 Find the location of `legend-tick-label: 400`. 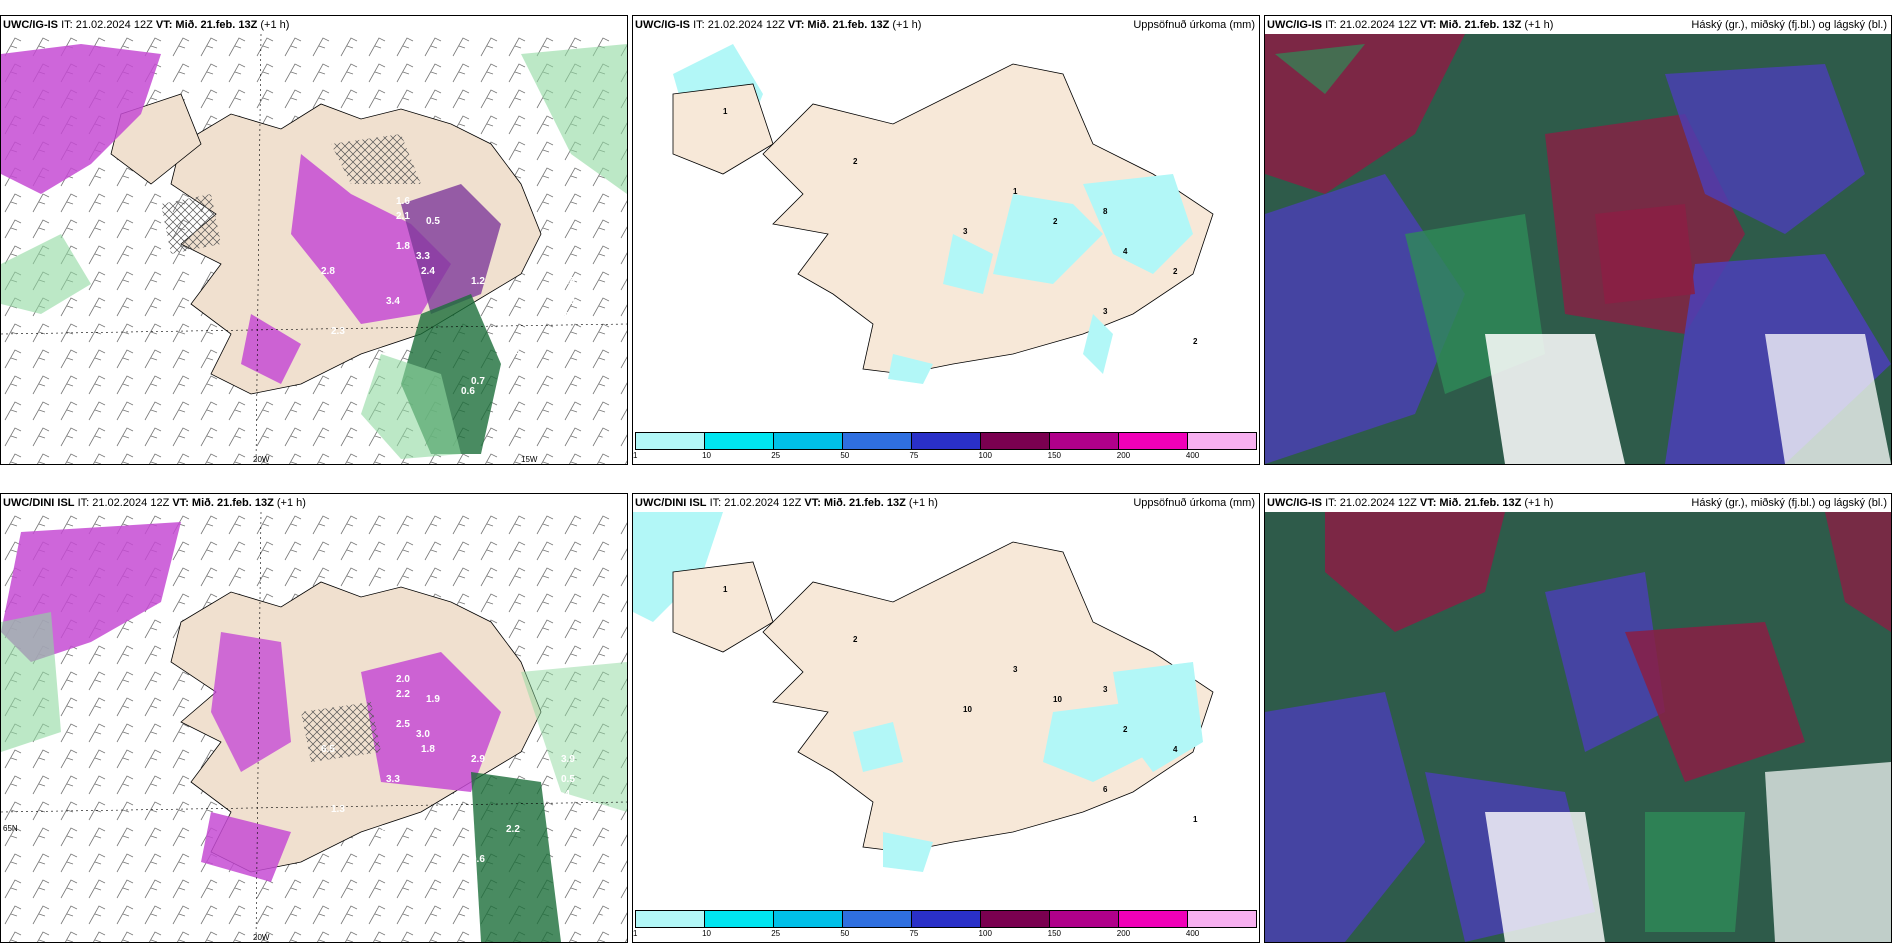

legend-tick-label: 400 is located at coordinates (1192, 455).